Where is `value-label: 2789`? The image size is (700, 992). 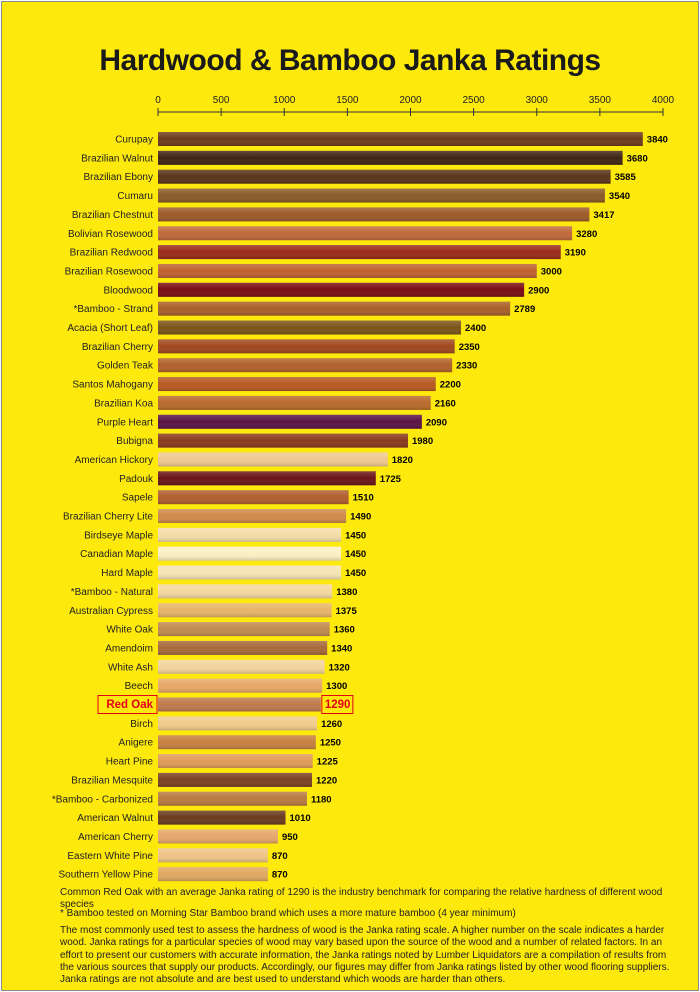 value-label: 2789 is located at coordinates (524, 309).